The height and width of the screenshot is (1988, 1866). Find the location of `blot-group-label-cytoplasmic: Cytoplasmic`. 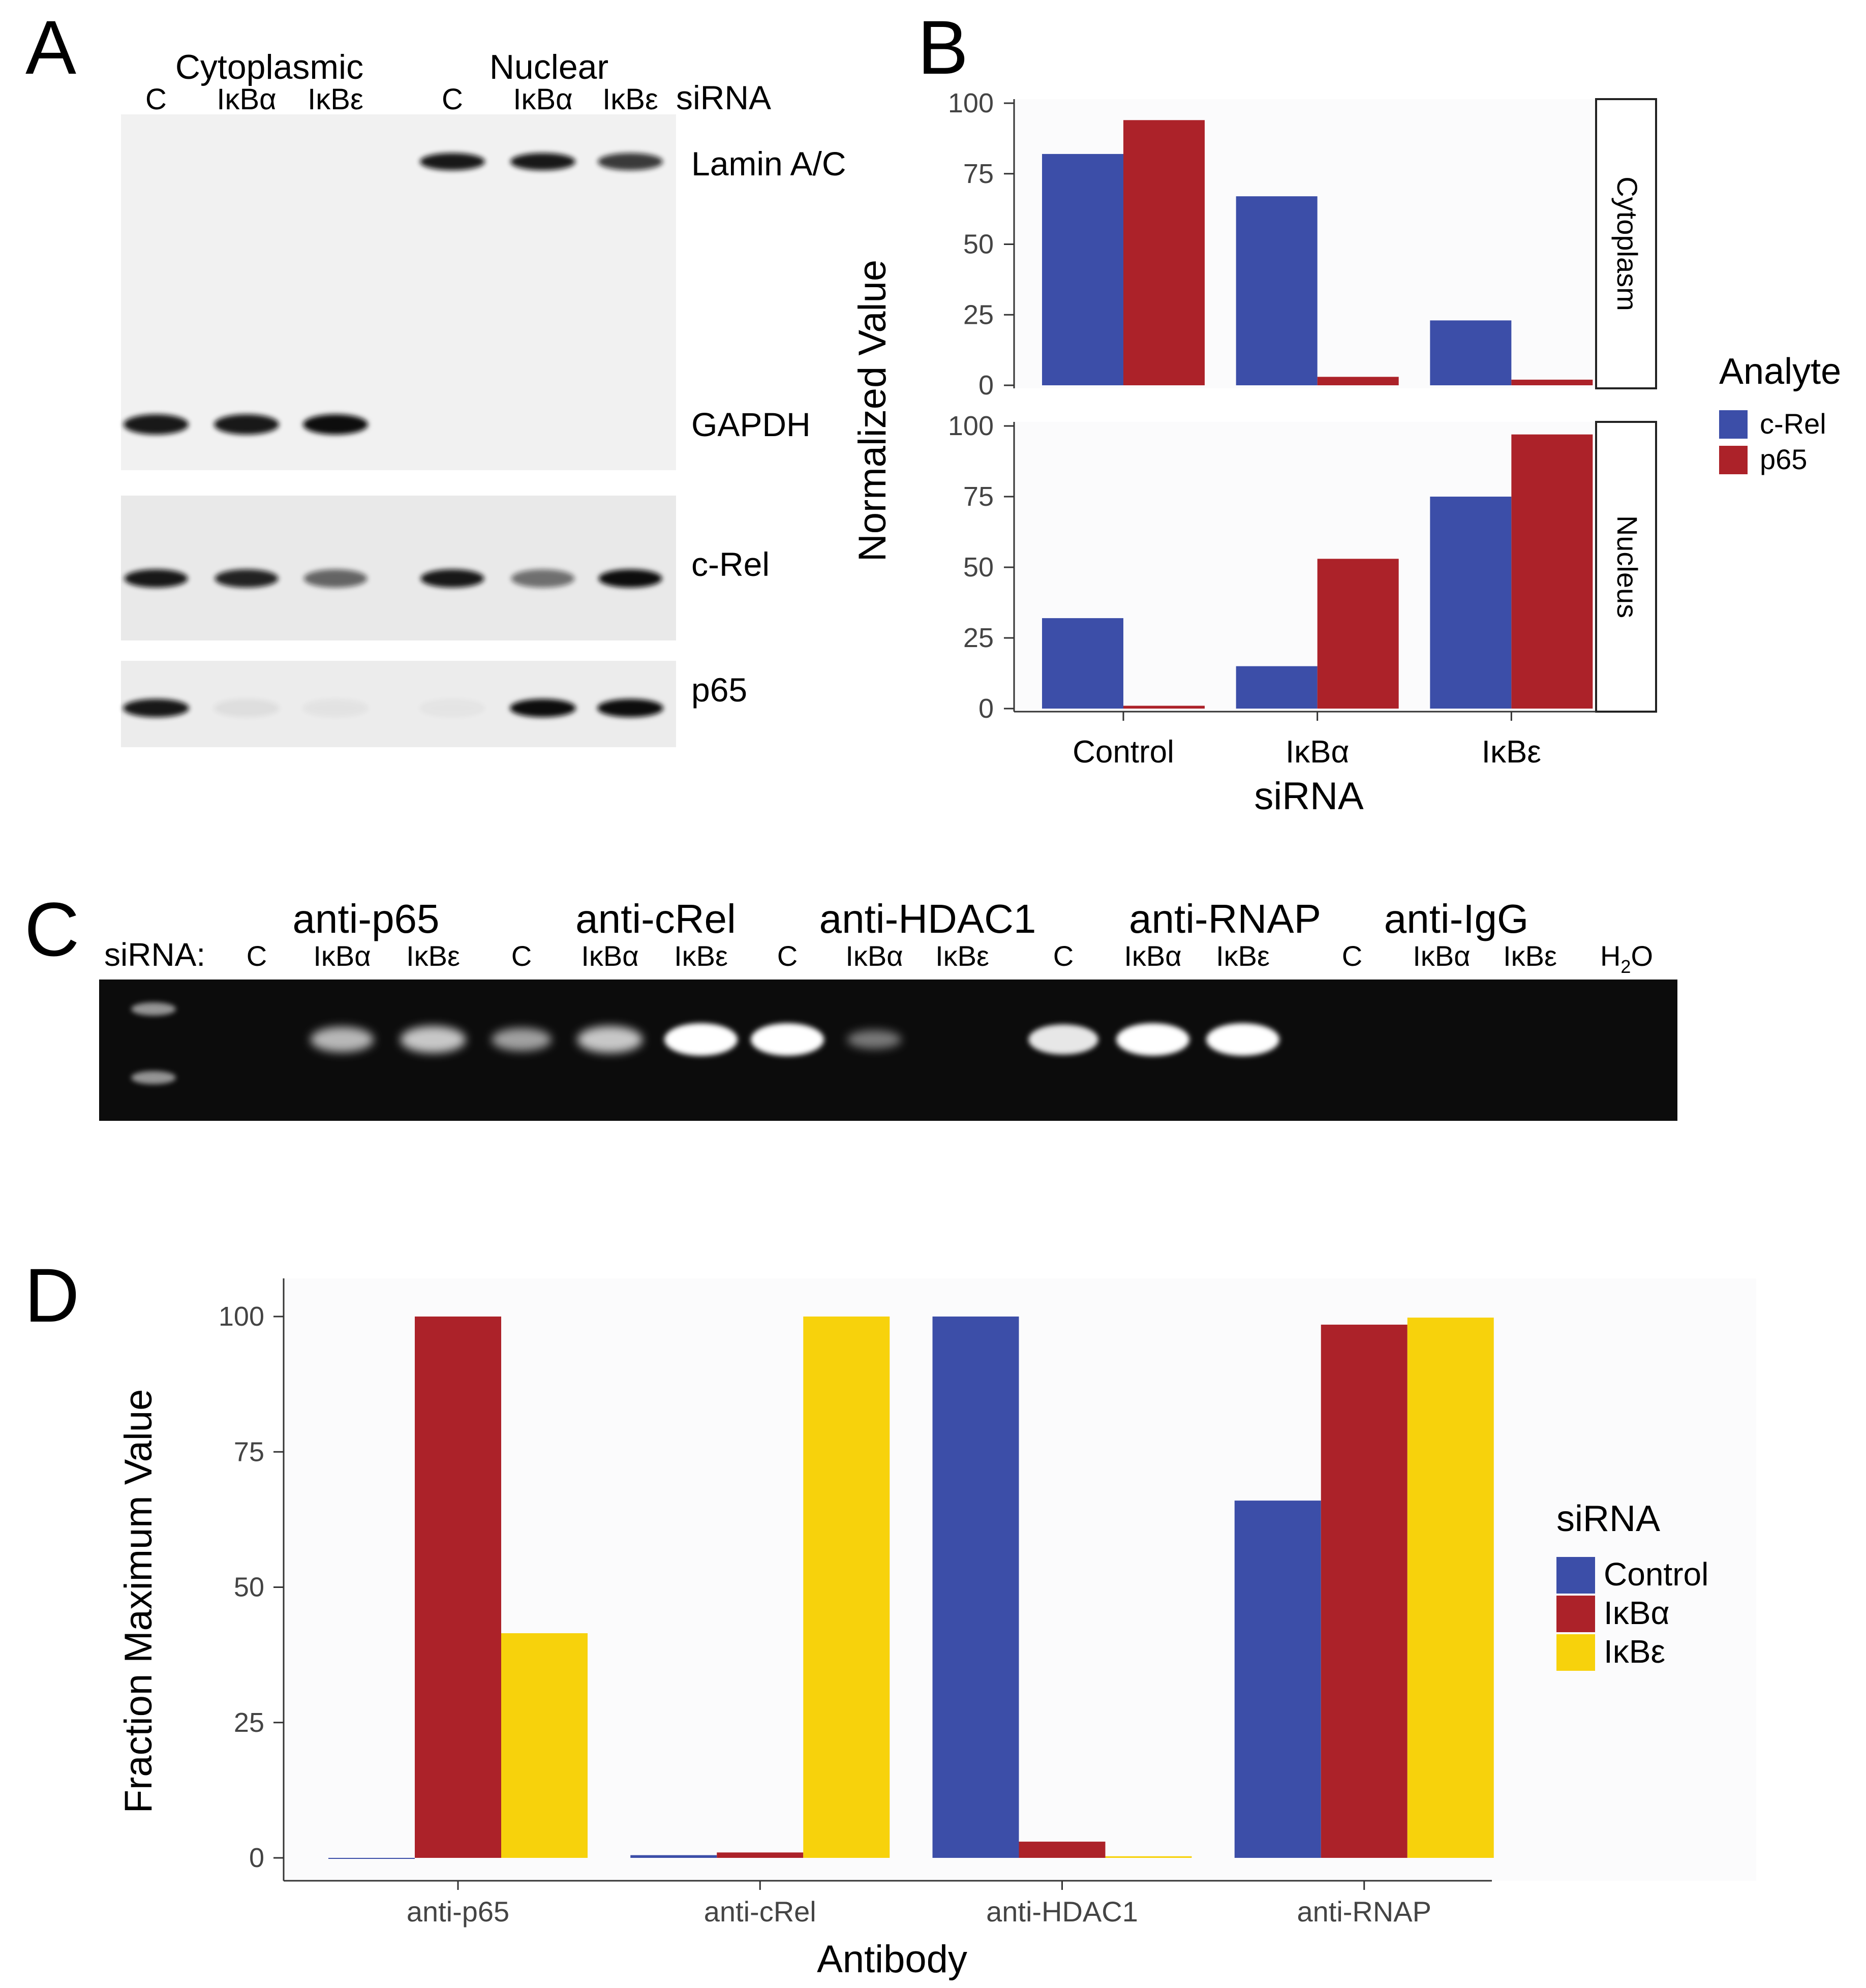

blot-group-label-cytoplasmic: Cytoplasmic is located at coordinates (269, 67).